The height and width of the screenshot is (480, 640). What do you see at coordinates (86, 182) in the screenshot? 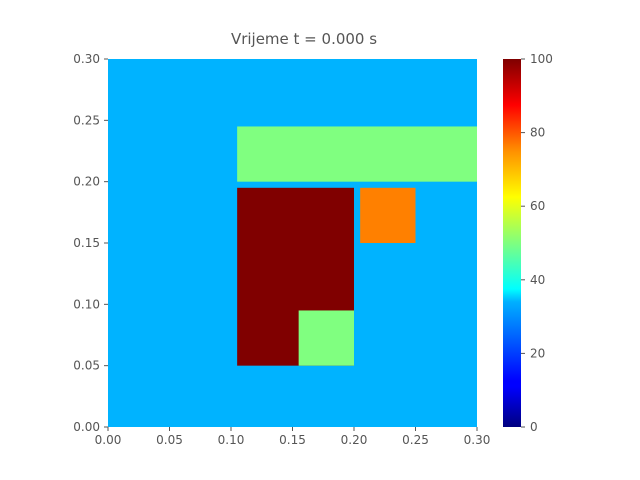
I see `y-tick-label: 0.20` at bounding box center [86, 182].